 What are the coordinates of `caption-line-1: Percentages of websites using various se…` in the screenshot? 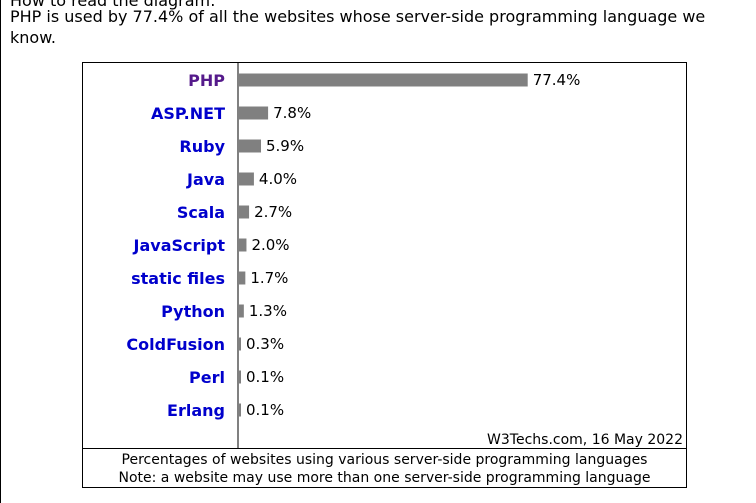 It's located at (384, 460).